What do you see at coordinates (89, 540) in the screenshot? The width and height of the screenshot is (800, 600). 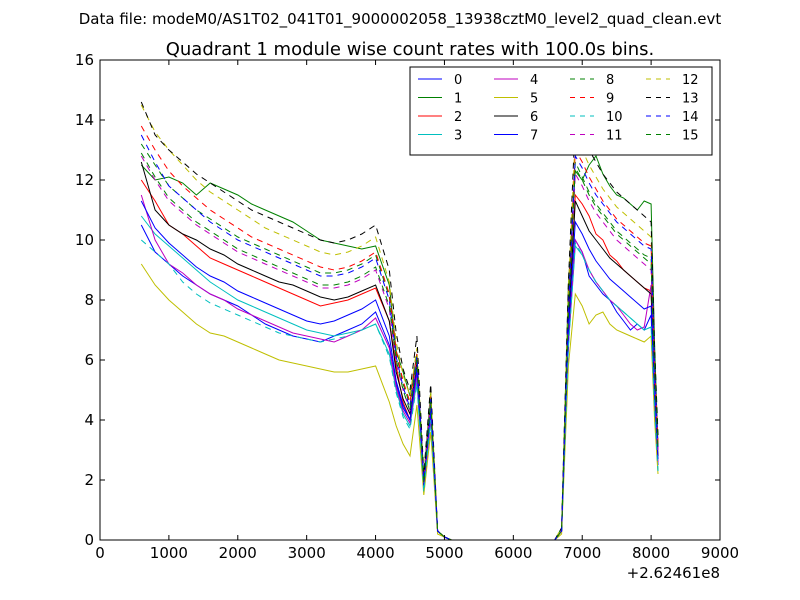 I see `y-tick-label-0: 0` at bounding box center [89, 540].